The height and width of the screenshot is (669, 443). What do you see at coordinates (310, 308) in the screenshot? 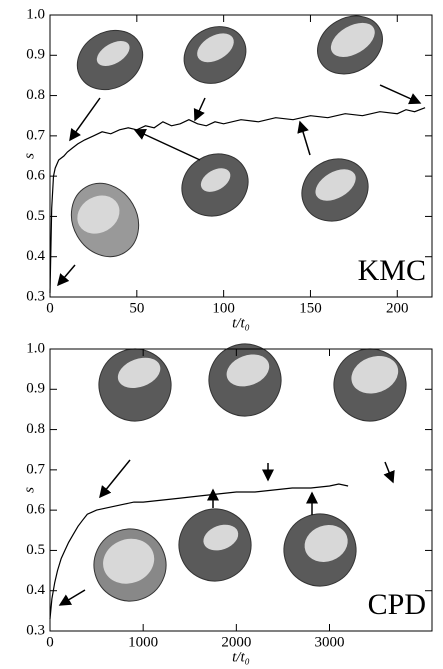
I see `x-tick-label: 150` at bounding box center [310, 308].